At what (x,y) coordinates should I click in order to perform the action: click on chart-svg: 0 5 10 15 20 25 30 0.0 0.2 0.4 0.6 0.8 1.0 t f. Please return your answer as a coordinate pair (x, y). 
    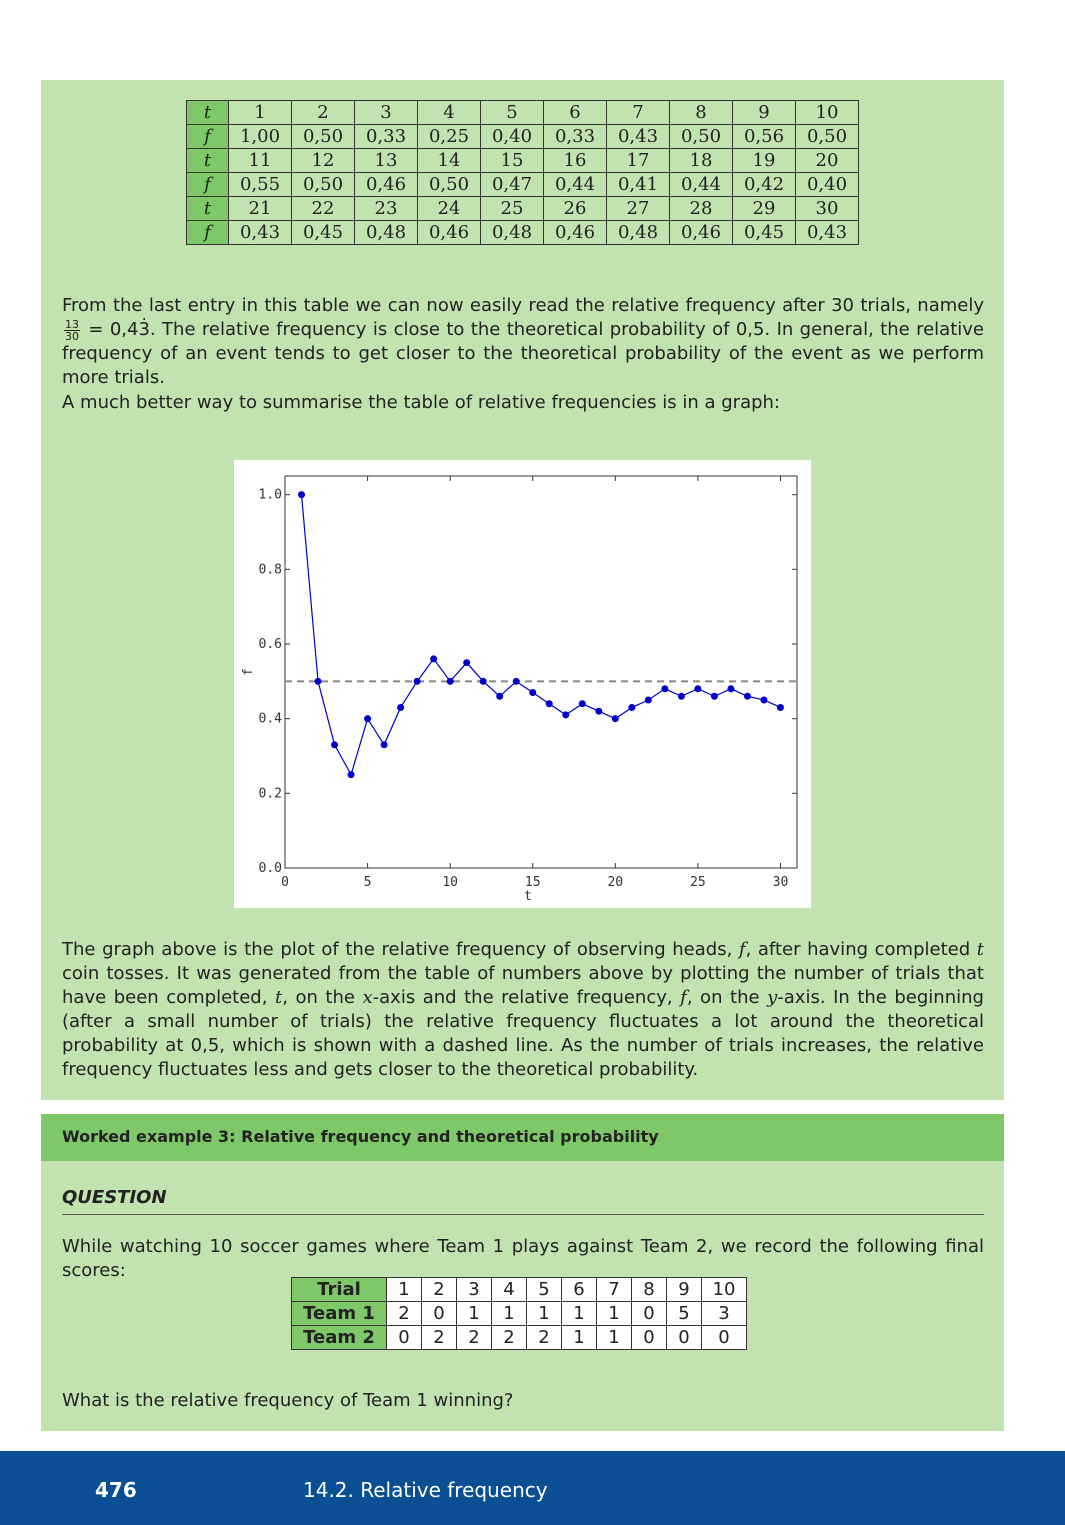
    Looking at the image, I should click on (519, 689).